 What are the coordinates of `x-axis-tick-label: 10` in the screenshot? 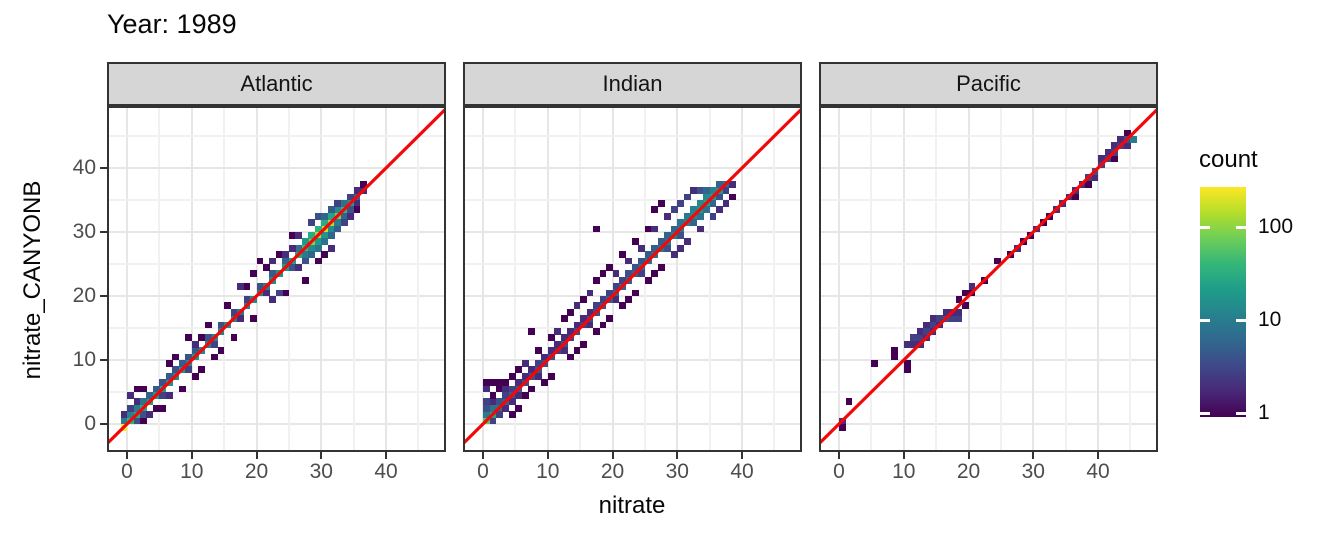 It's located at (192, 471).